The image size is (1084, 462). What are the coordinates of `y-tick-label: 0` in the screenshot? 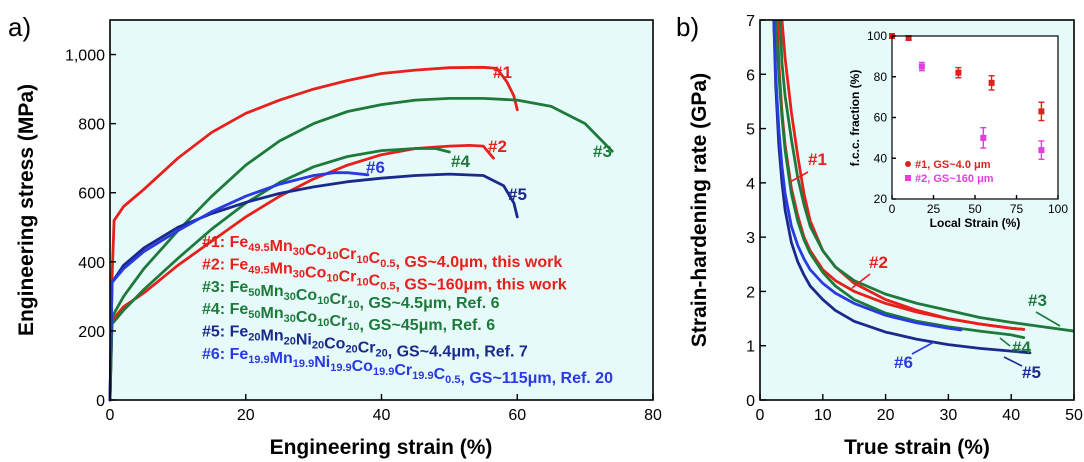 It's located at (100, 401).